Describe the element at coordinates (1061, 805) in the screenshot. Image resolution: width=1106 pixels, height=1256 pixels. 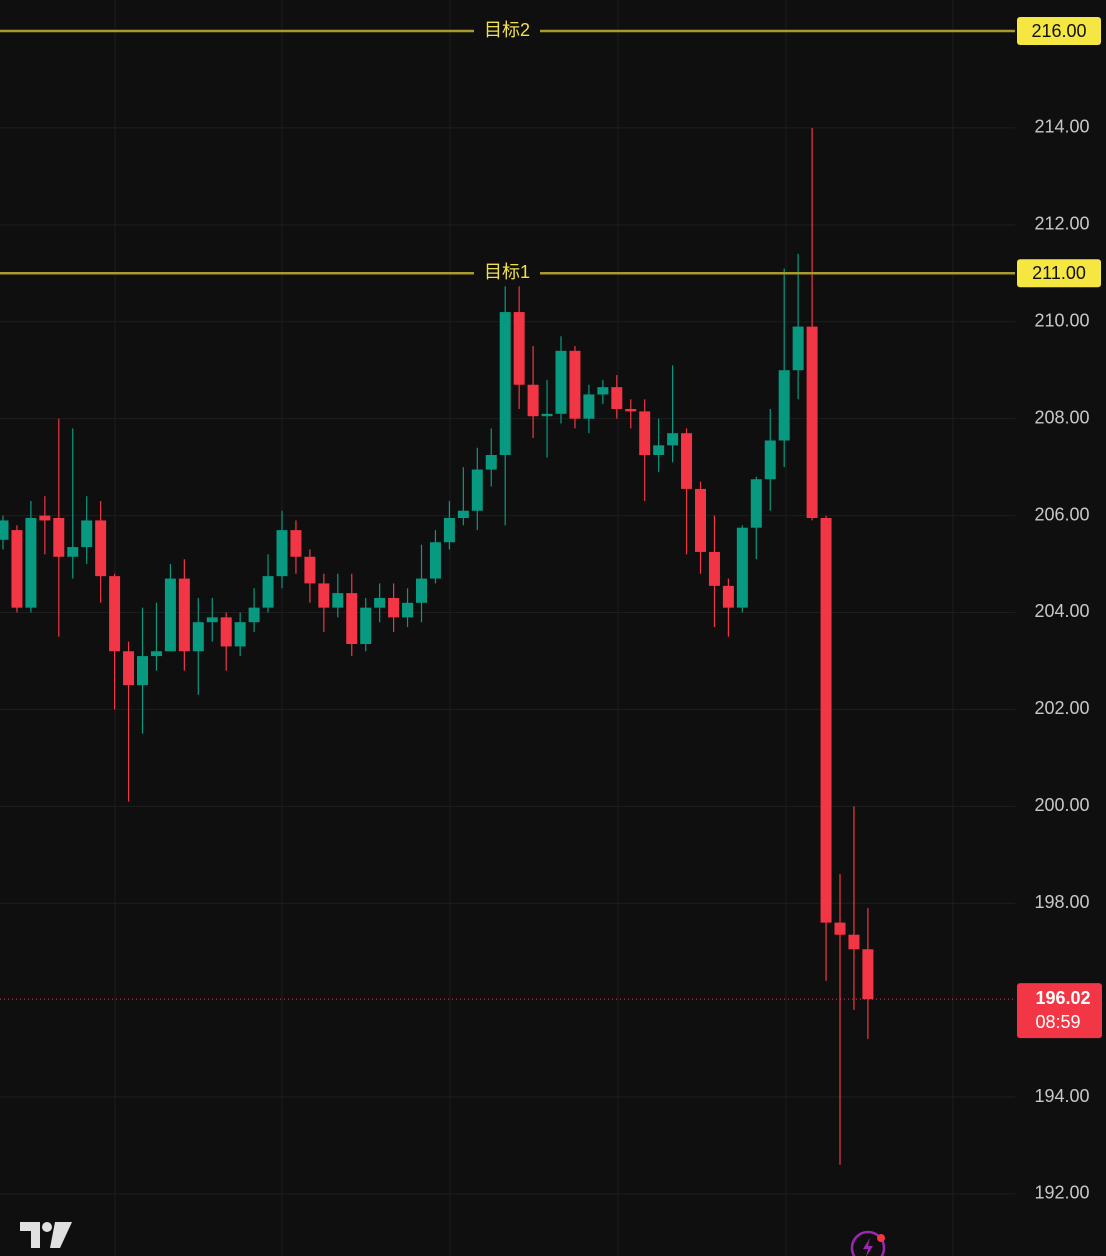
I see `y-tick-label: 200.00` at that location.